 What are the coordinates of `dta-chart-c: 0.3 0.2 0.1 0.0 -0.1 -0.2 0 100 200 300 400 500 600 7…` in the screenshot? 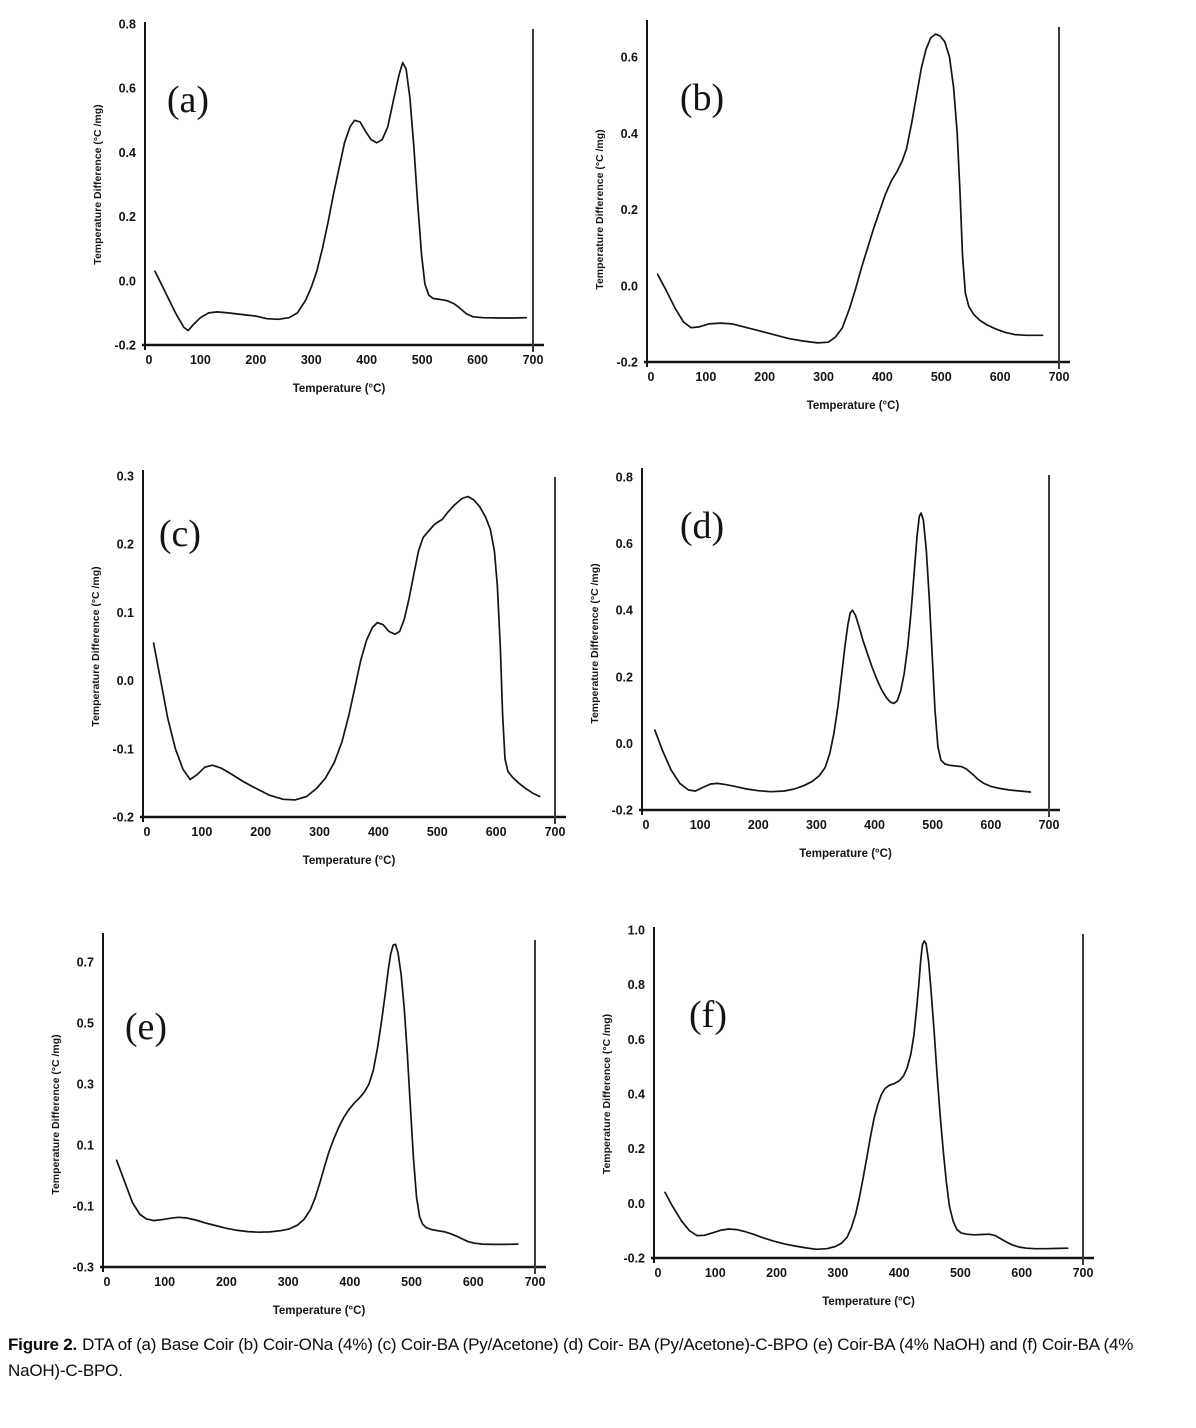 It's located at (320, 662).